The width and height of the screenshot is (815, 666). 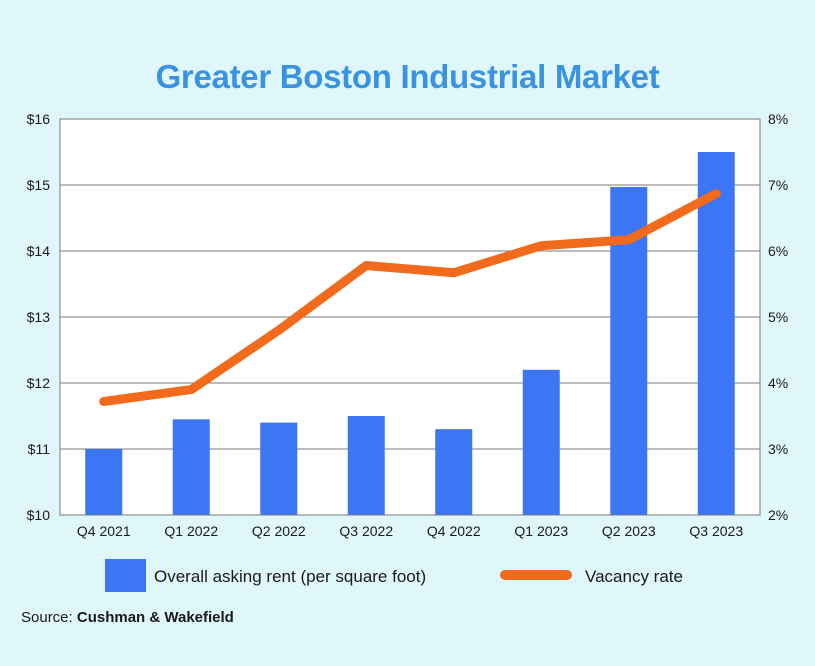 I want to click on x-tick-label: Q3 2022, so click(x=366, y=531).